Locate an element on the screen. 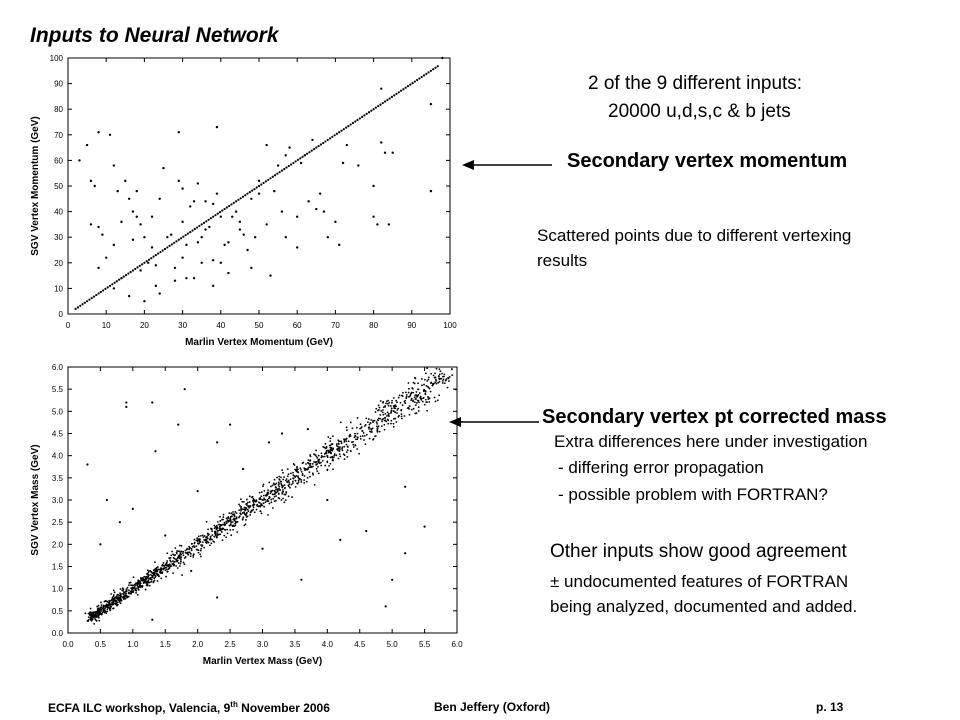 This screenshot has height=720, width=960. footer-author: Ben Jeffery (Oxford) is located at coordinates (492, 707).